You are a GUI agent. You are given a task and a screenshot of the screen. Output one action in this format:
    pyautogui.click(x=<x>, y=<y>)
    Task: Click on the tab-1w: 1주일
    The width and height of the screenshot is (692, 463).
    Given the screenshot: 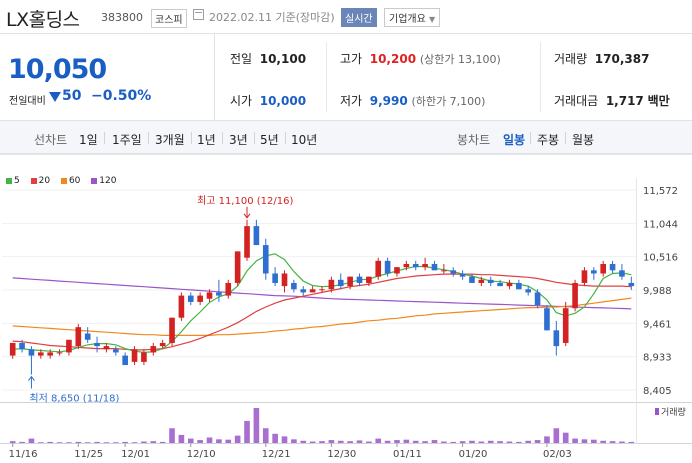 What is the action you would take?
    pyautogui.click(x=127, y=140)
    